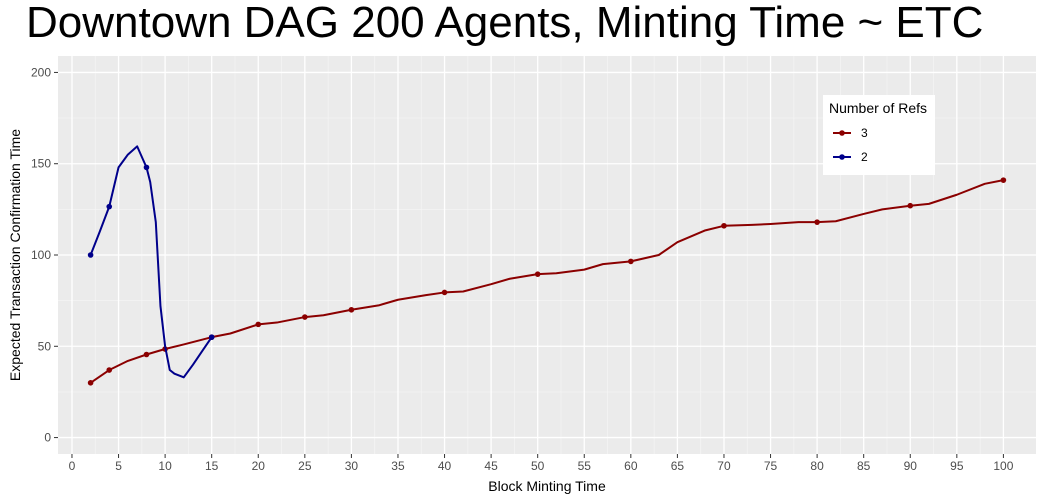 This screenshot has width=1042, height=500. Describe the element at coordinates (398, 466) in the screenshot. I see `x-tick-label: 35` at that location.